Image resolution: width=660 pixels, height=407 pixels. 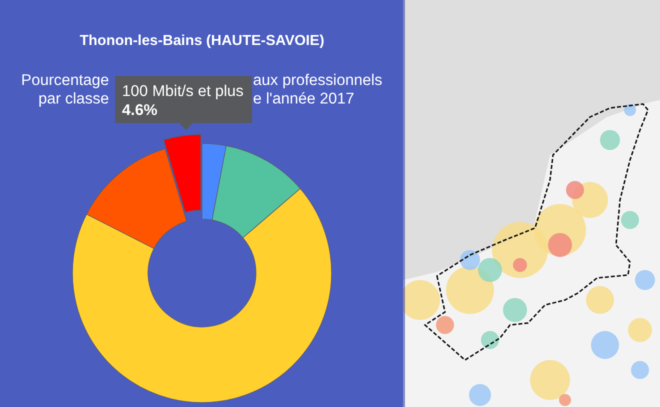 I want to click on text: aux professionnels, so click(x=318, y=80).